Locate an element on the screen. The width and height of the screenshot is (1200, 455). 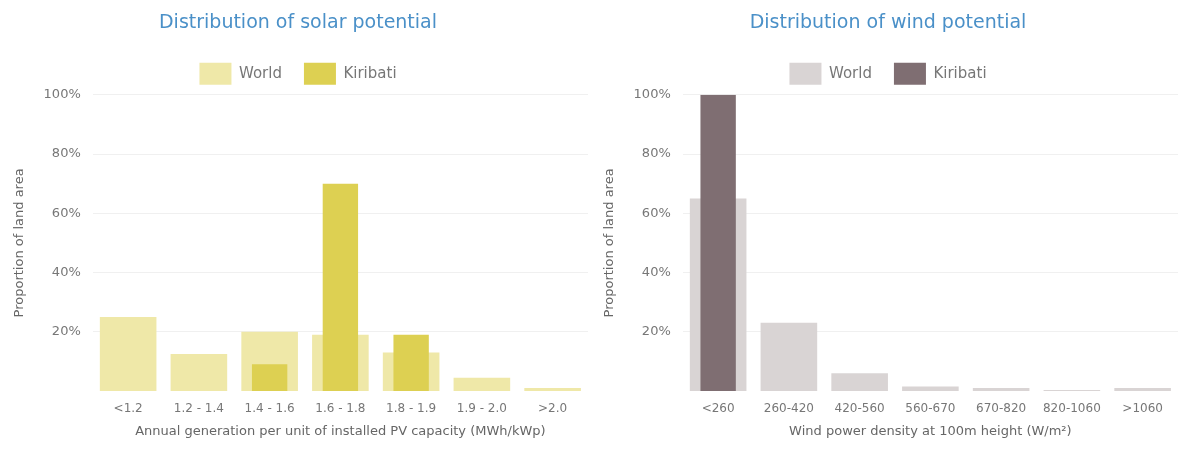
x-tick-label: 820-1060 is located at coordinates (1071, 408).